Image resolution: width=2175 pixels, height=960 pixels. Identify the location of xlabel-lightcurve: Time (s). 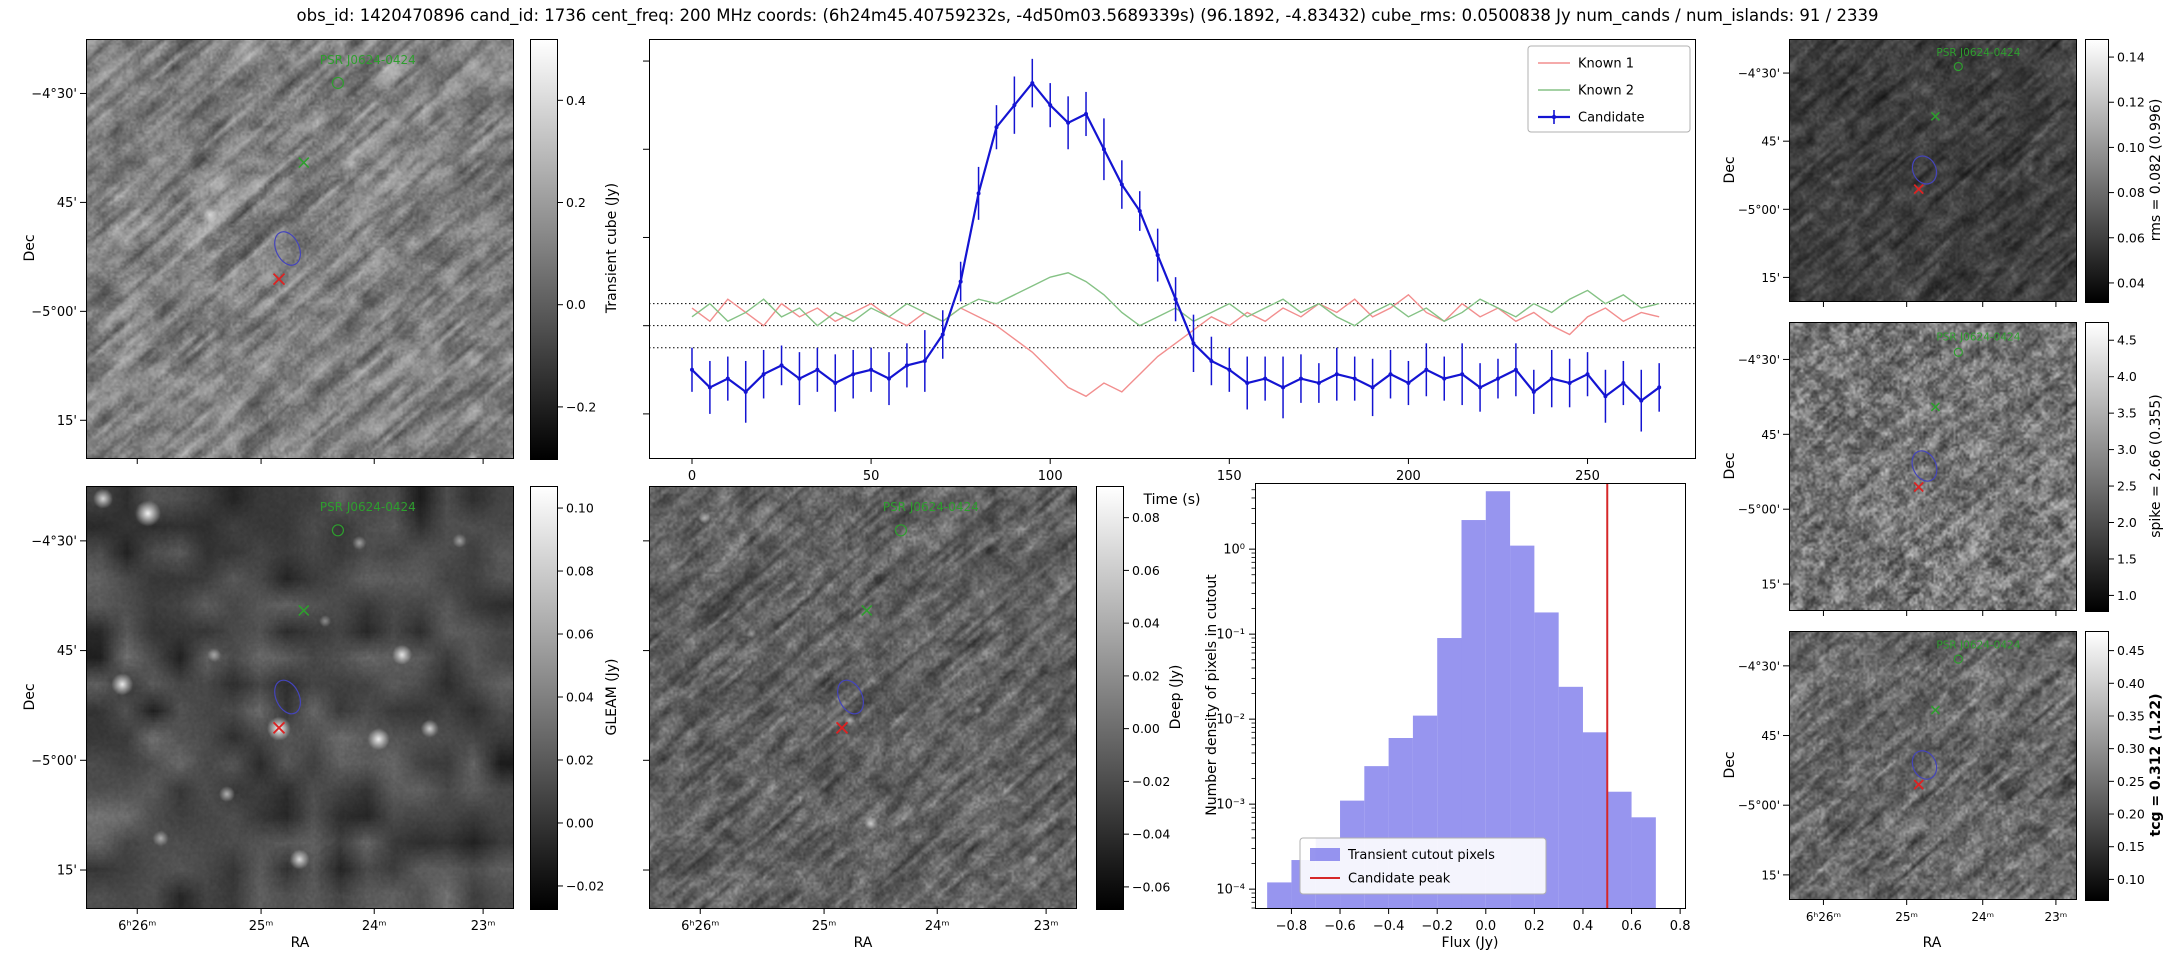
(1172, 500).